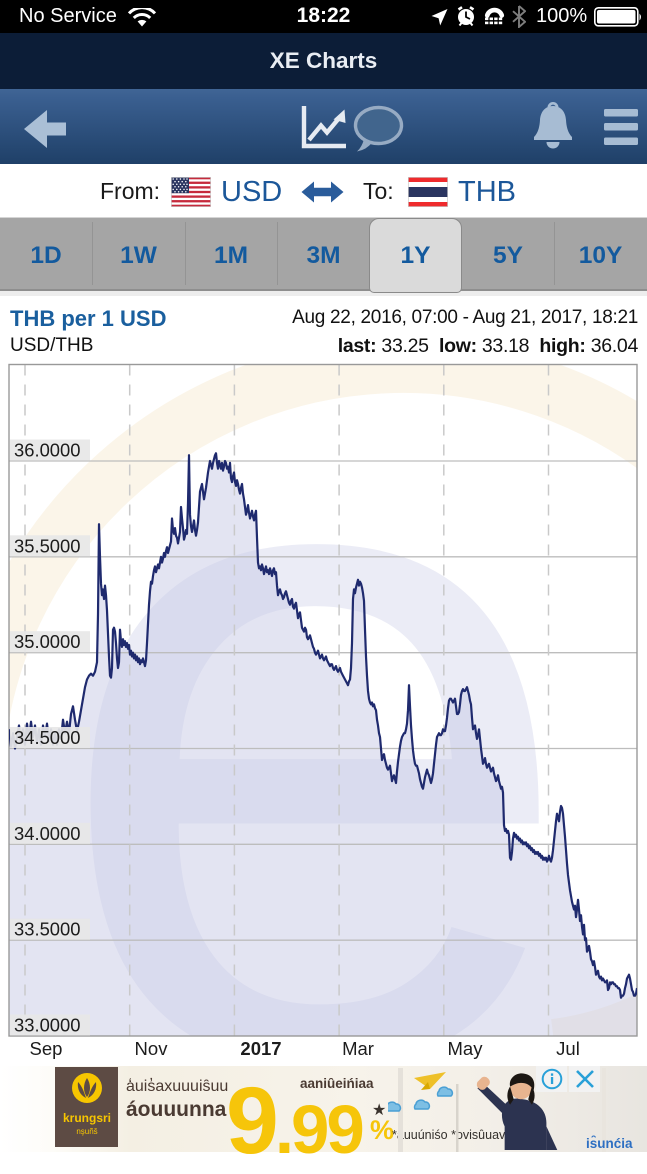  Describe the element at coordinates (568, 1048) in the screenshot. I see `svg-text: Jul` at that location.